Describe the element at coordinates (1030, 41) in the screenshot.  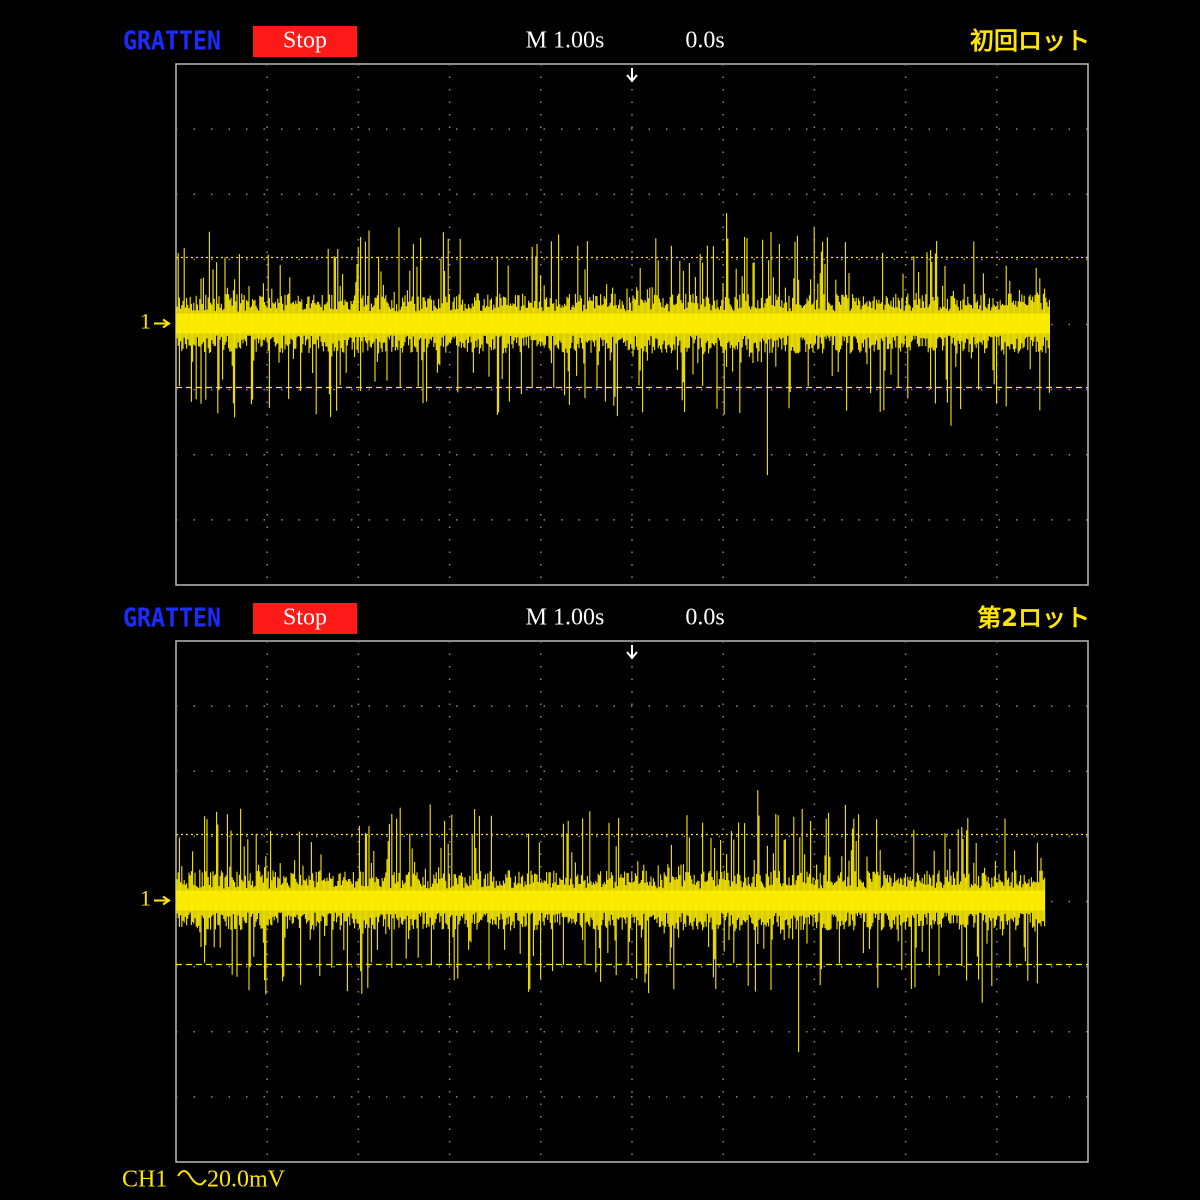
I see `screen-label: 初回ロット` at that location.